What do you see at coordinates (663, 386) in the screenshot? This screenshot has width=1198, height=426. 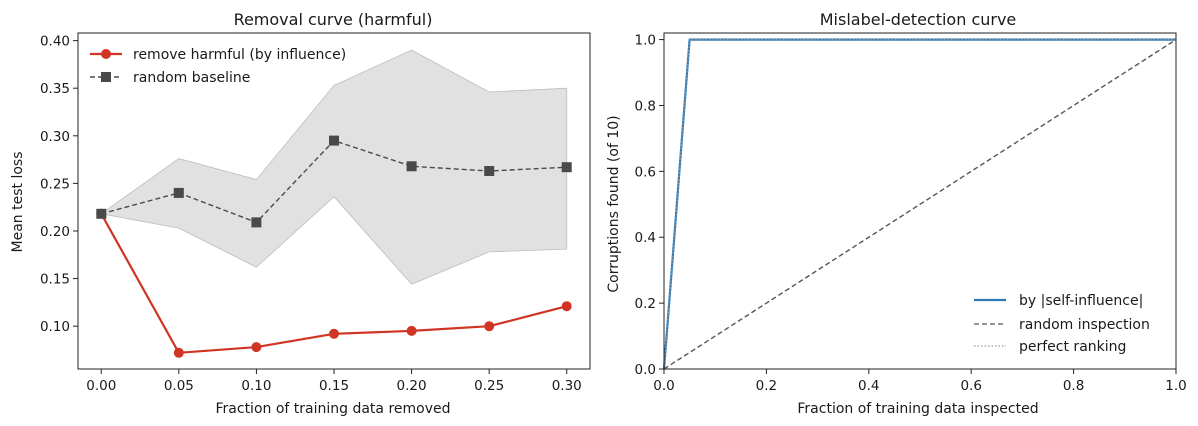 I see `mislabel-xtick-label: 0.0` at bounding box center [663, 386].